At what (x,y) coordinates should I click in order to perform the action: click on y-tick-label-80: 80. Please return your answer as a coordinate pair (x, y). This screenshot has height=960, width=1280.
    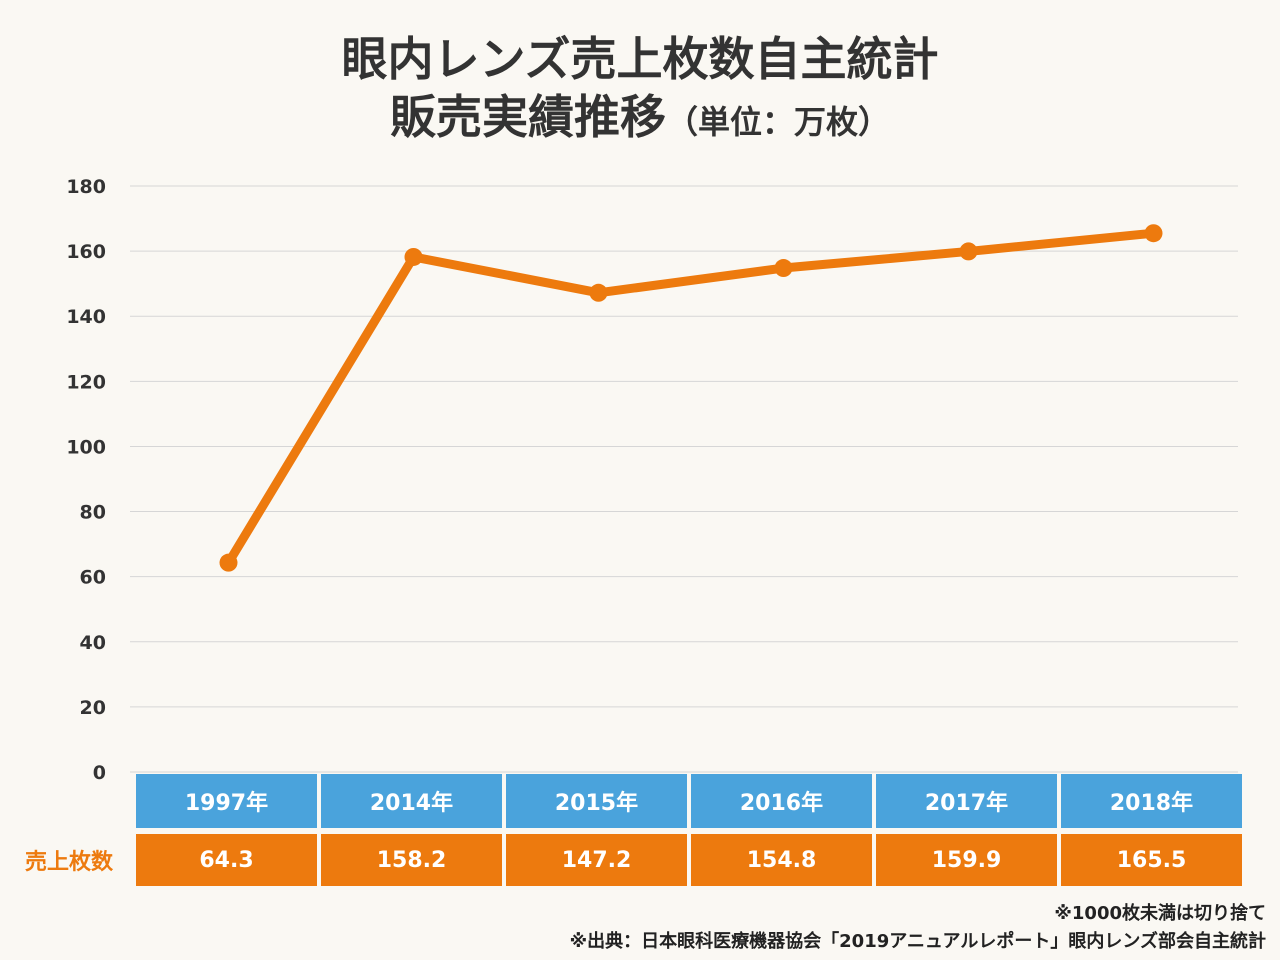
    Looking at the image, I should click on (93, 513).